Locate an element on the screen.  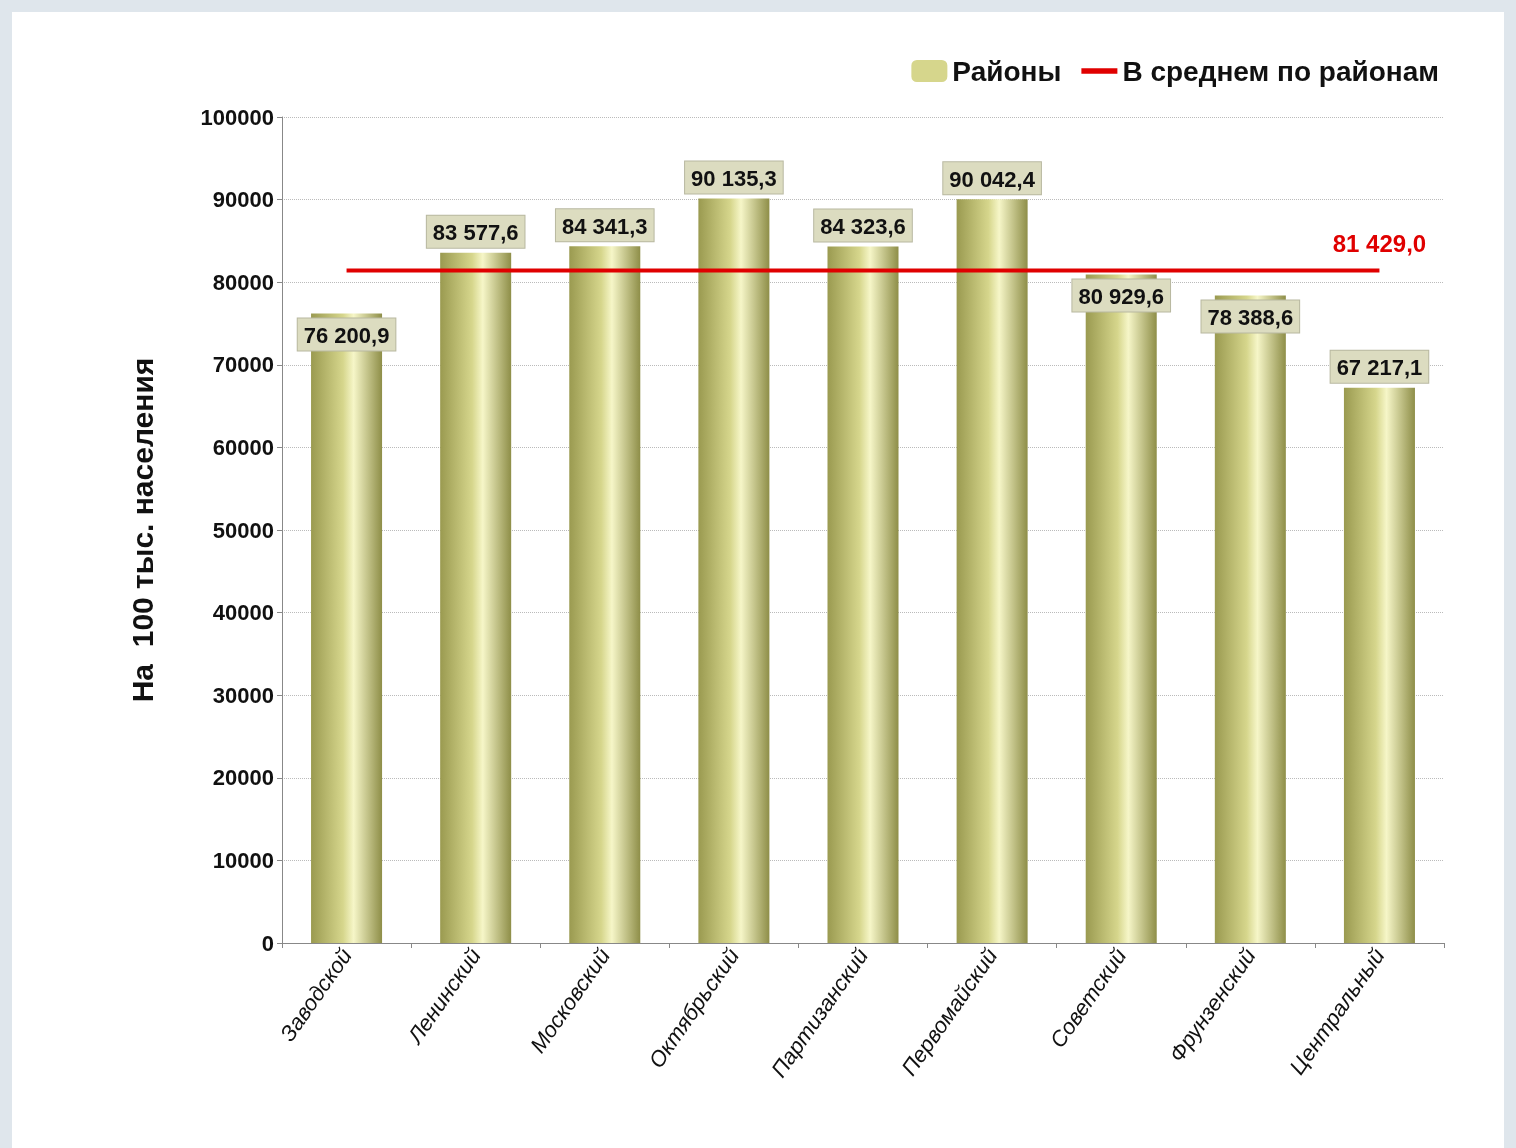
y-tick-label: 100000 is located at coordinates (237, 117).